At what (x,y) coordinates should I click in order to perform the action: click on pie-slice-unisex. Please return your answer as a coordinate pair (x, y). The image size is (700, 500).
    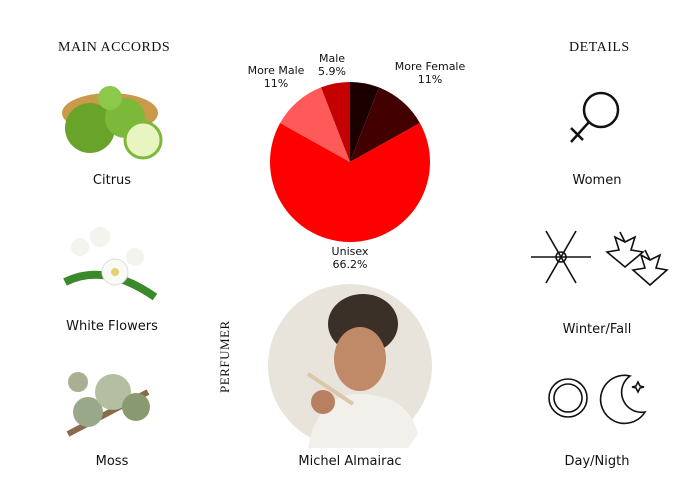
    Looking at the image, I should click on (350, 182).